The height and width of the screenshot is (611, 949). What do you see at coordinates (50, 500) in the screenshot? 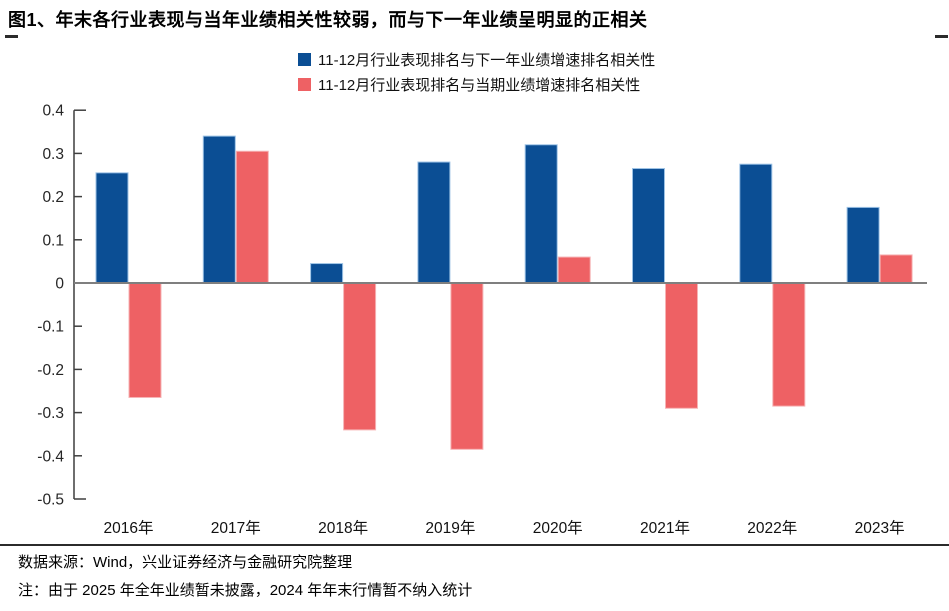
I see `y-tick-label: -0.5` at bounding box center [50, 500].